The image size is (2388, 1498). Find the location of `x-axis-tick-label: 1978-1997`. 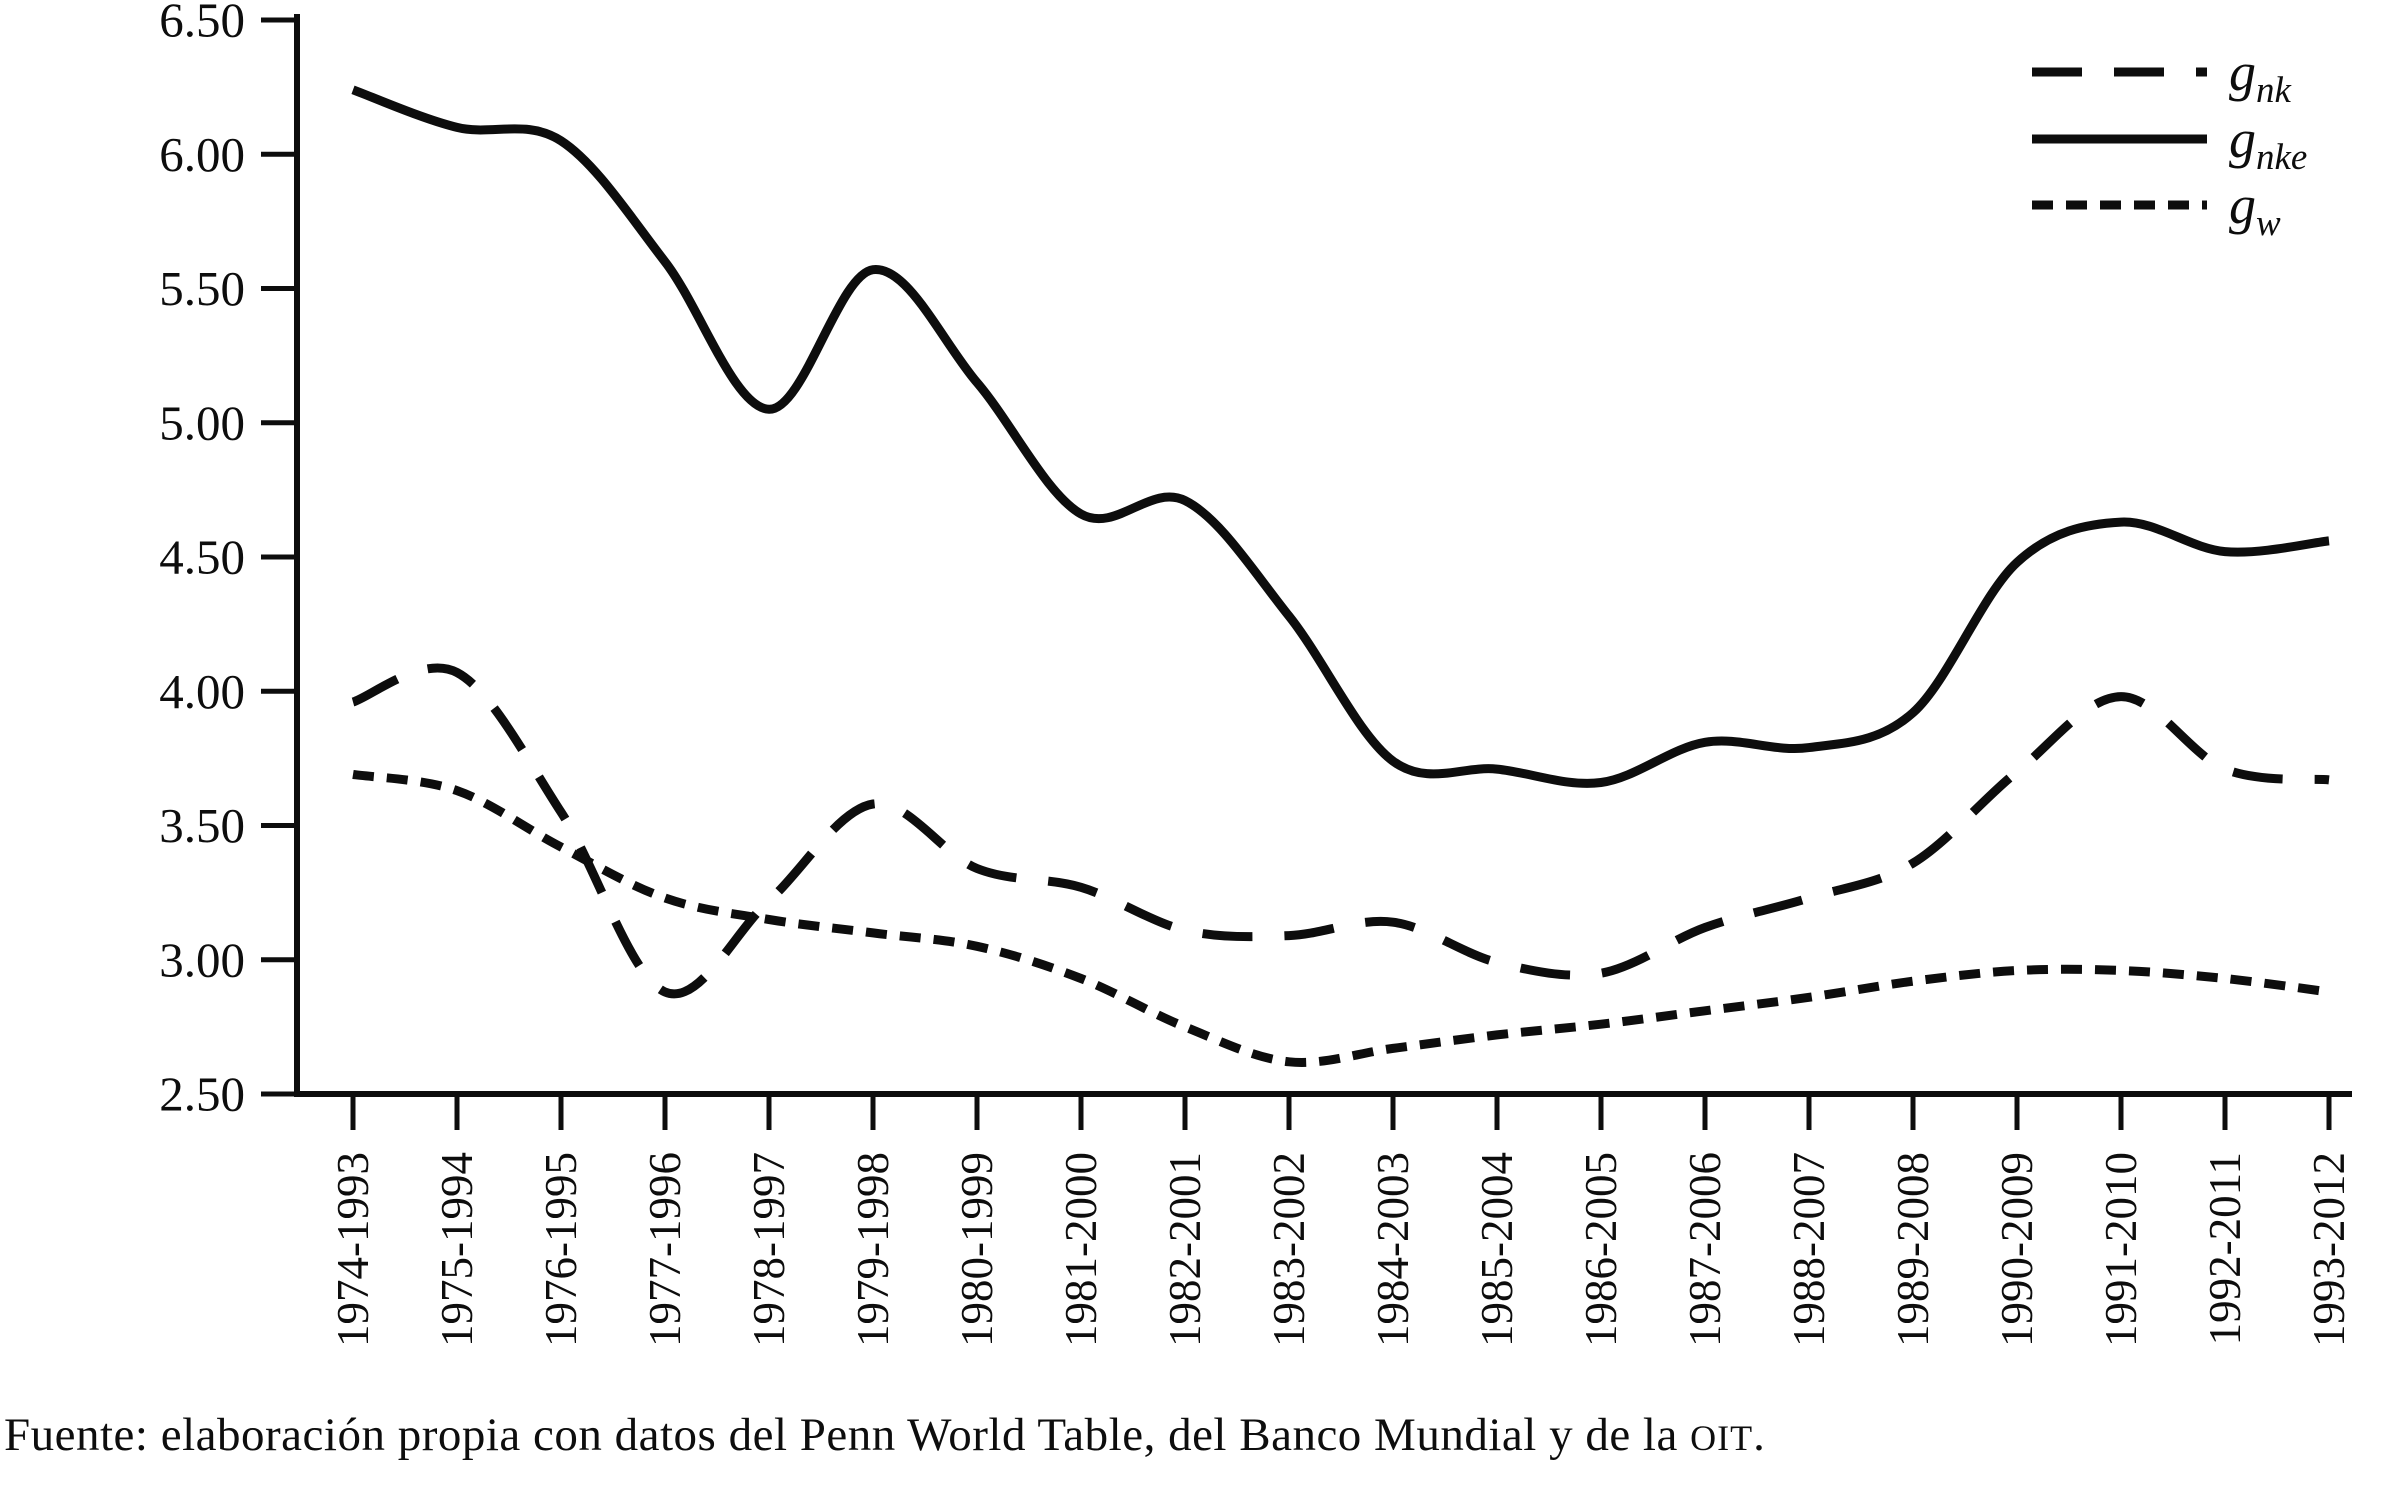

x-axis-tick-label: 1978-1997 is located at coordinates (769, 1249).